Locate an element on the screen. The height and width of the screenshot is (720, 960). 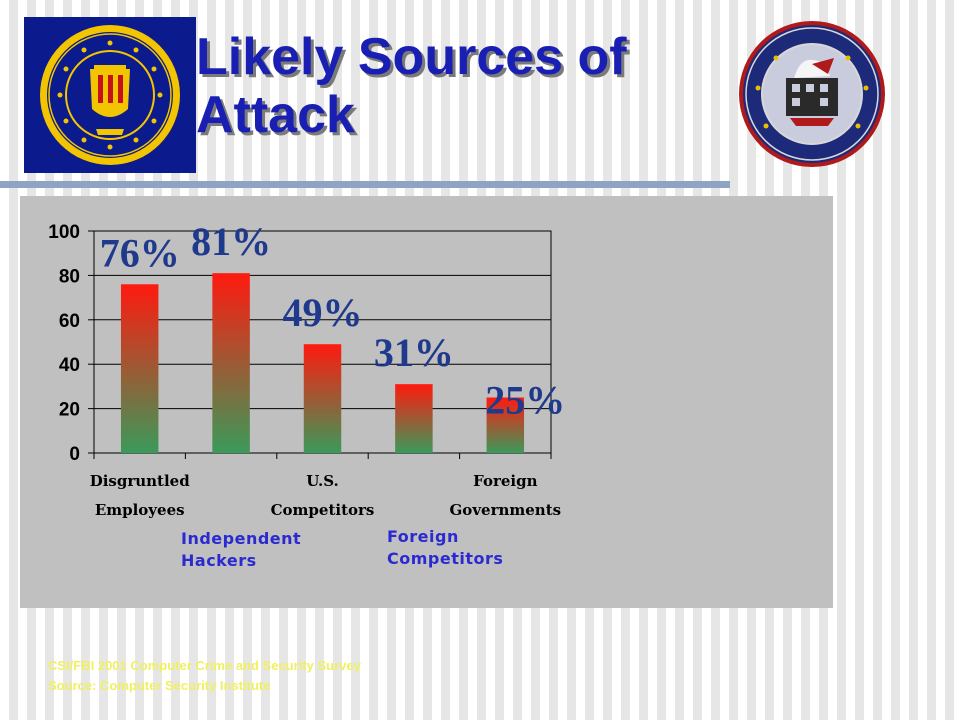
y-tick-label: 60 is located at coordinates (69, 321).